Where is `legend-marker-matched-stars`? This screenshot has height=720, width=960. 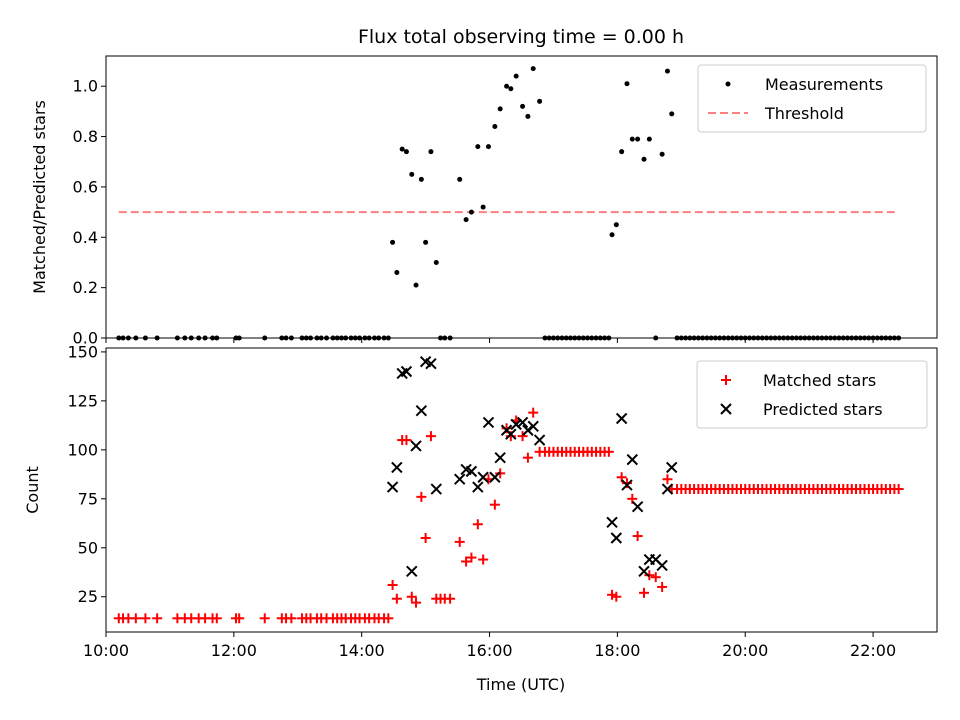 legend-marker-matched-stars is located at coordinates (726, 380).